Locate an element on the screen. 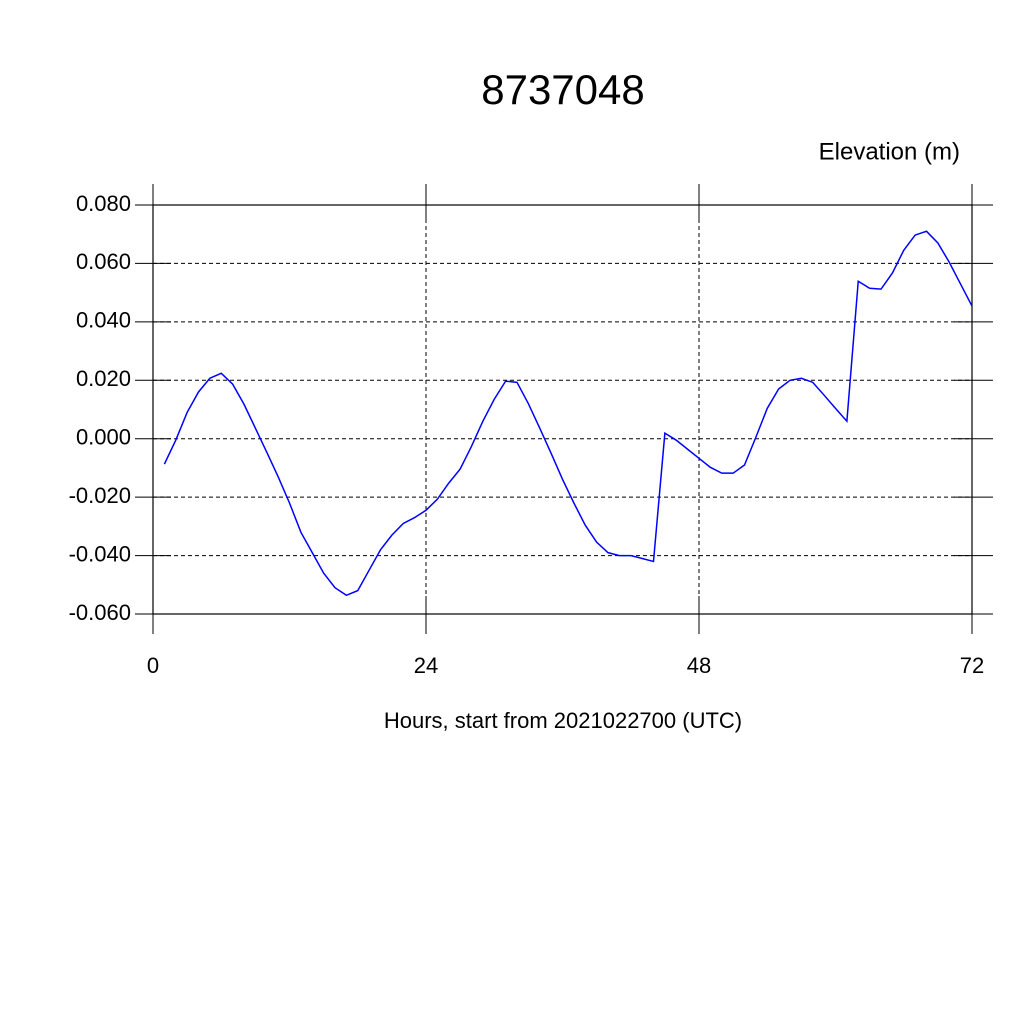 The height and width of the screenshot is (1024, 1024). y-tick-label: 0.000 is located at coordinates (103, 437).